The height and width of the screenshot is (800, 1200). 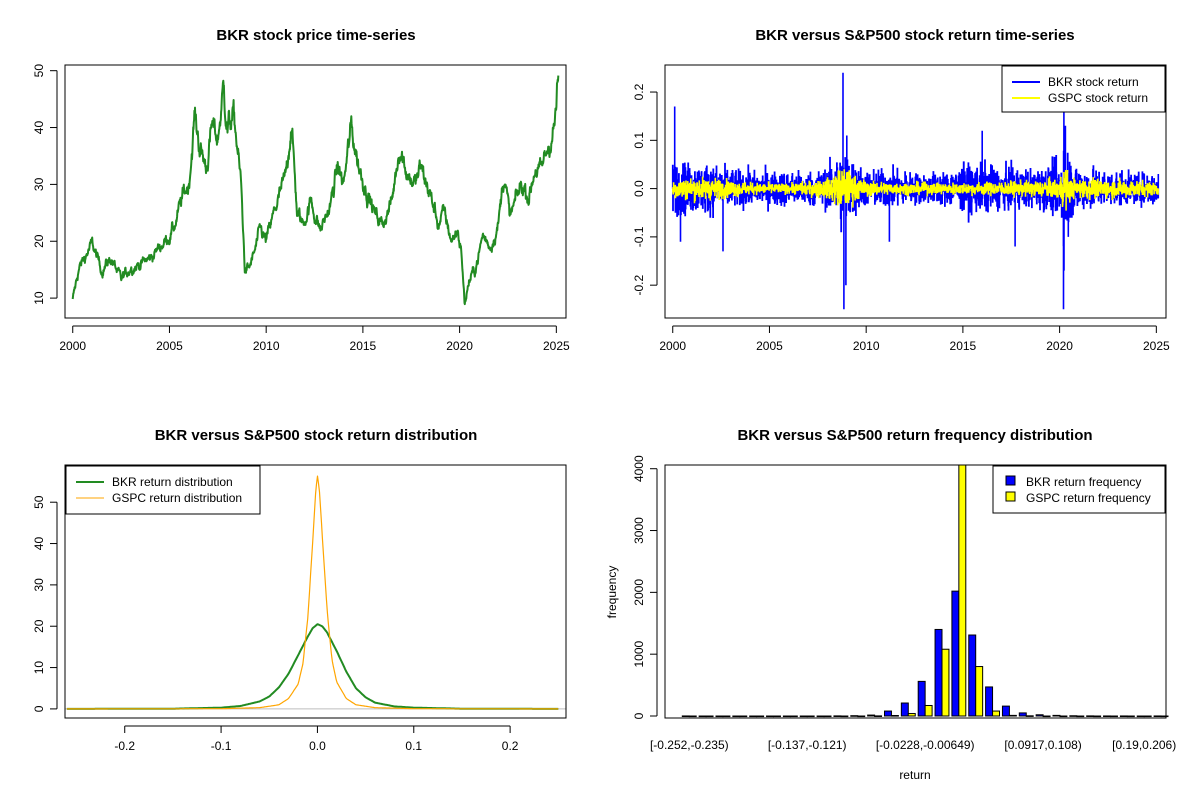 What do you see at coordinates (45, 603) in the screenshot?
I see `y-axis-density: 0 10 20 30 40 50` at bounding box center [45, 603].